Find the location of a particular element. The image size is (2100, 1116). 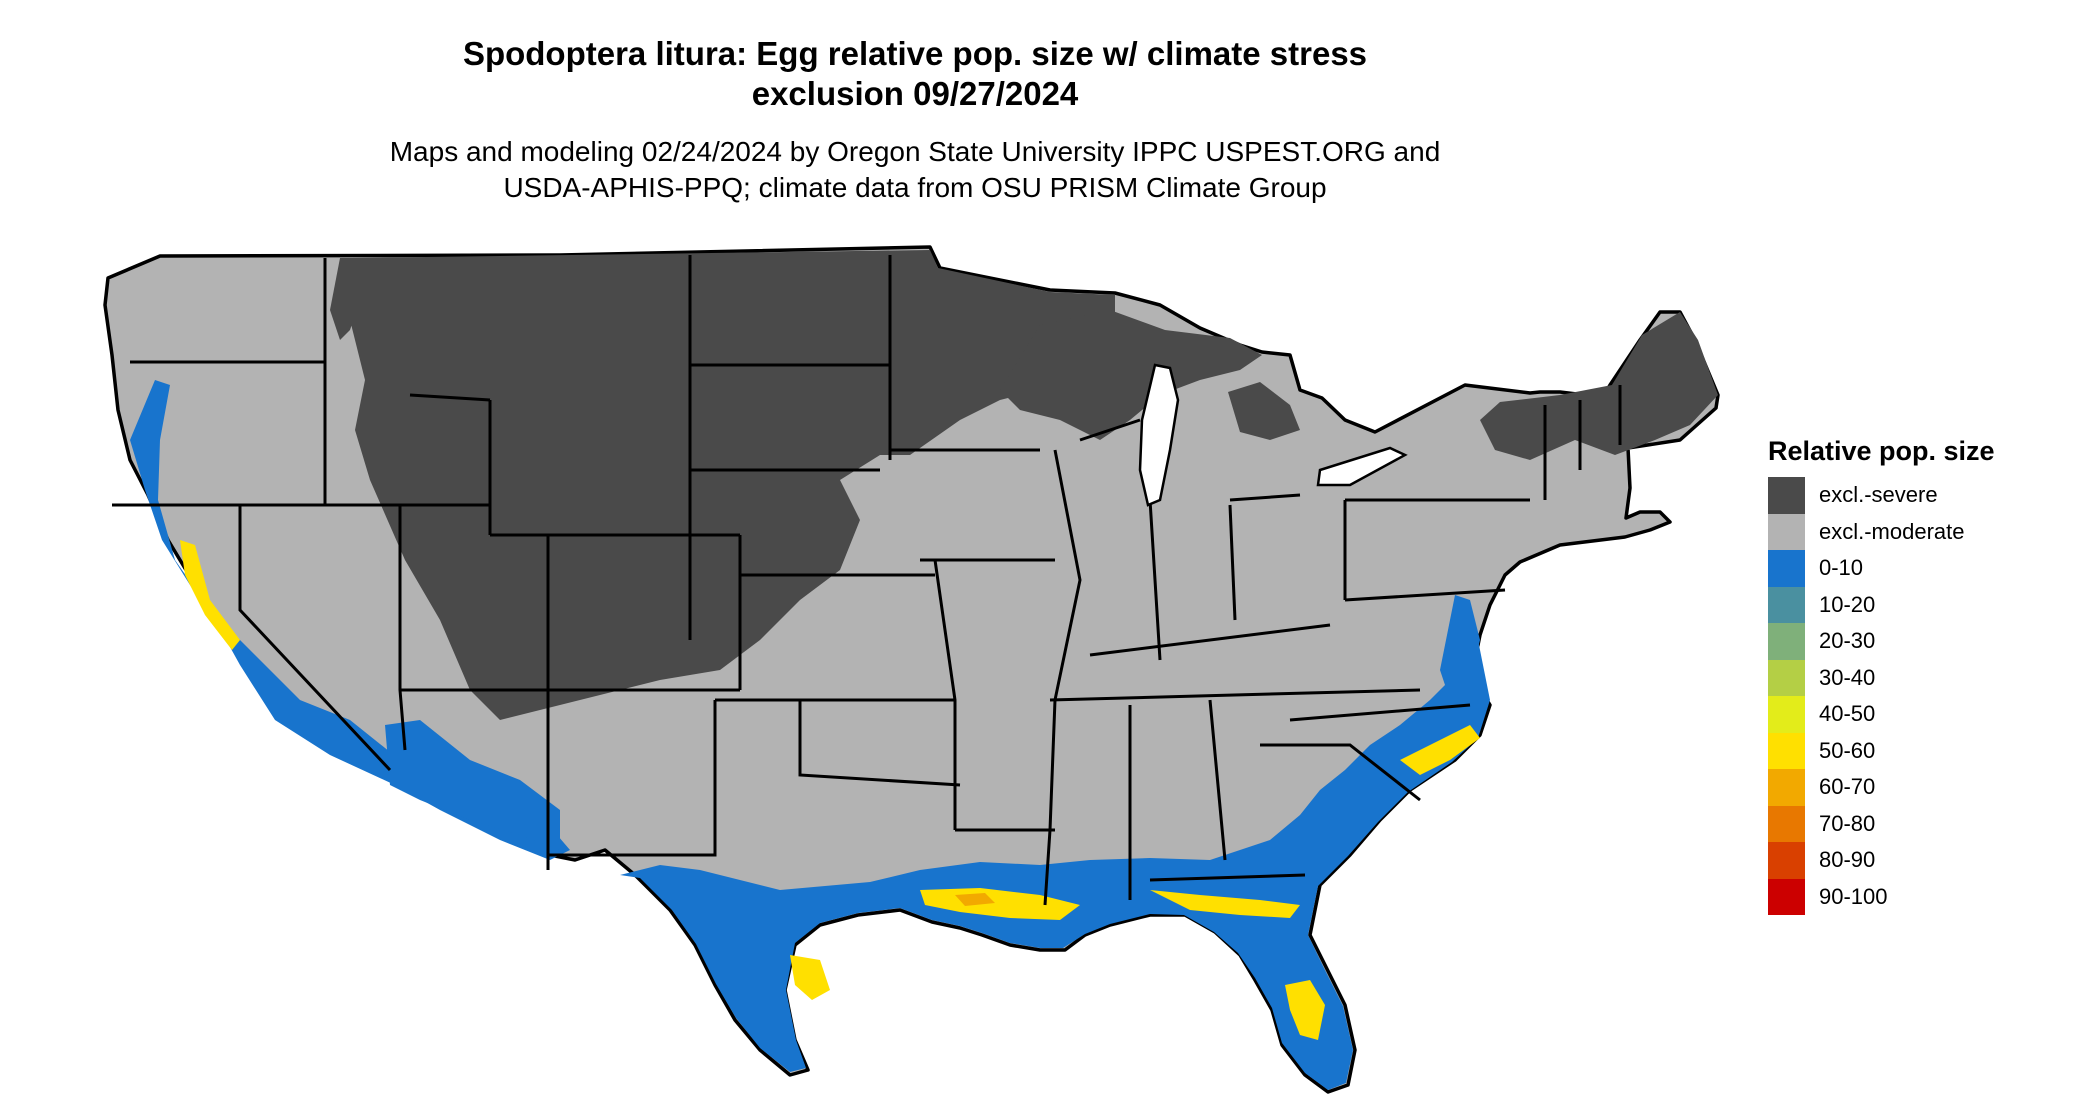

lake-erie is located at coordinates (1362, 466).